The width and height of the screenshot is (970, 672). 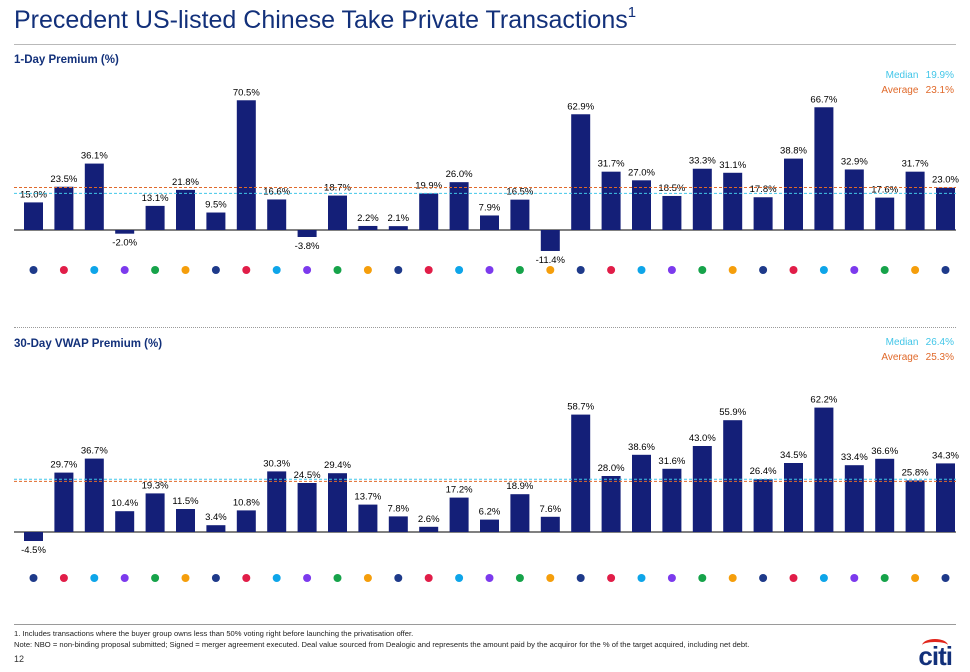 I want to click on data-label: 6.2%, so click(x=490, y=512).